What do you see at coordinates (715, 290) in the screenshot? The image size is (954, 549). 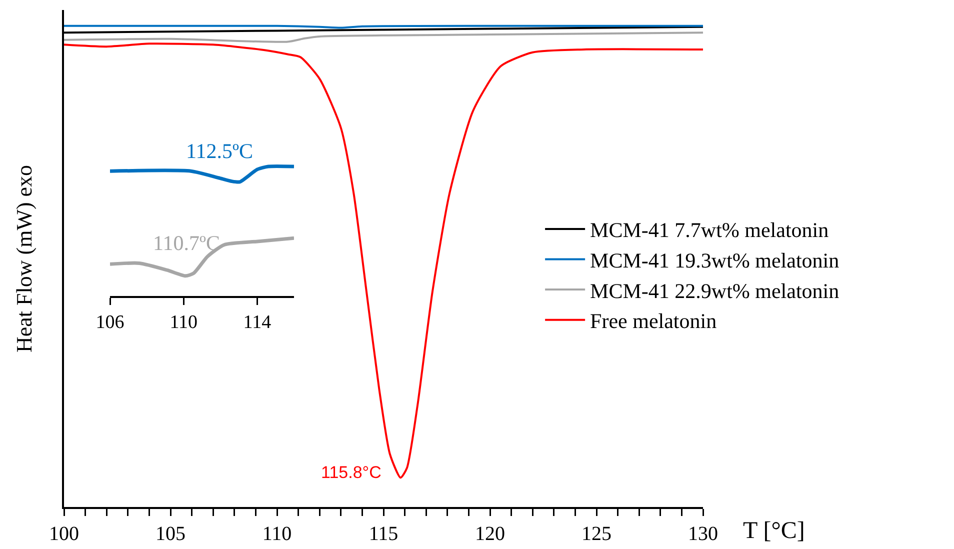 I see `legend-label: MCM-41 22.9wt% melatonin` at bounding box center [715, 290].